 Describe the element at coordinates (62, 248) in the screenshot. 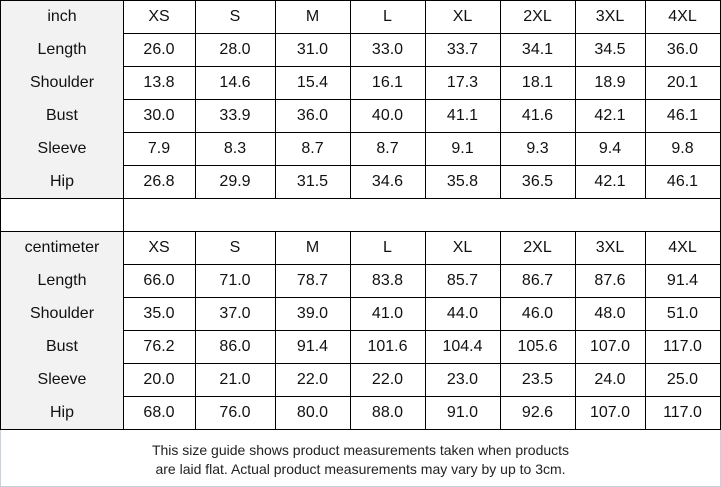

I see `unit-header: centimeter` at that location.